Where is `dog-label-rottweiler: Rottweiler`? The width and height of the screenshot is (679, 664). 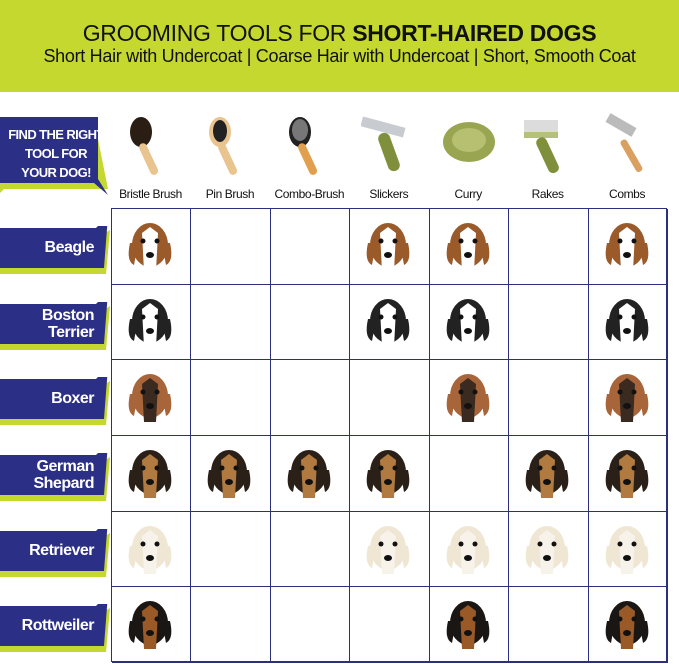 dog-label-rottweiler: Rottweiler is located at coordinates (55, 628).